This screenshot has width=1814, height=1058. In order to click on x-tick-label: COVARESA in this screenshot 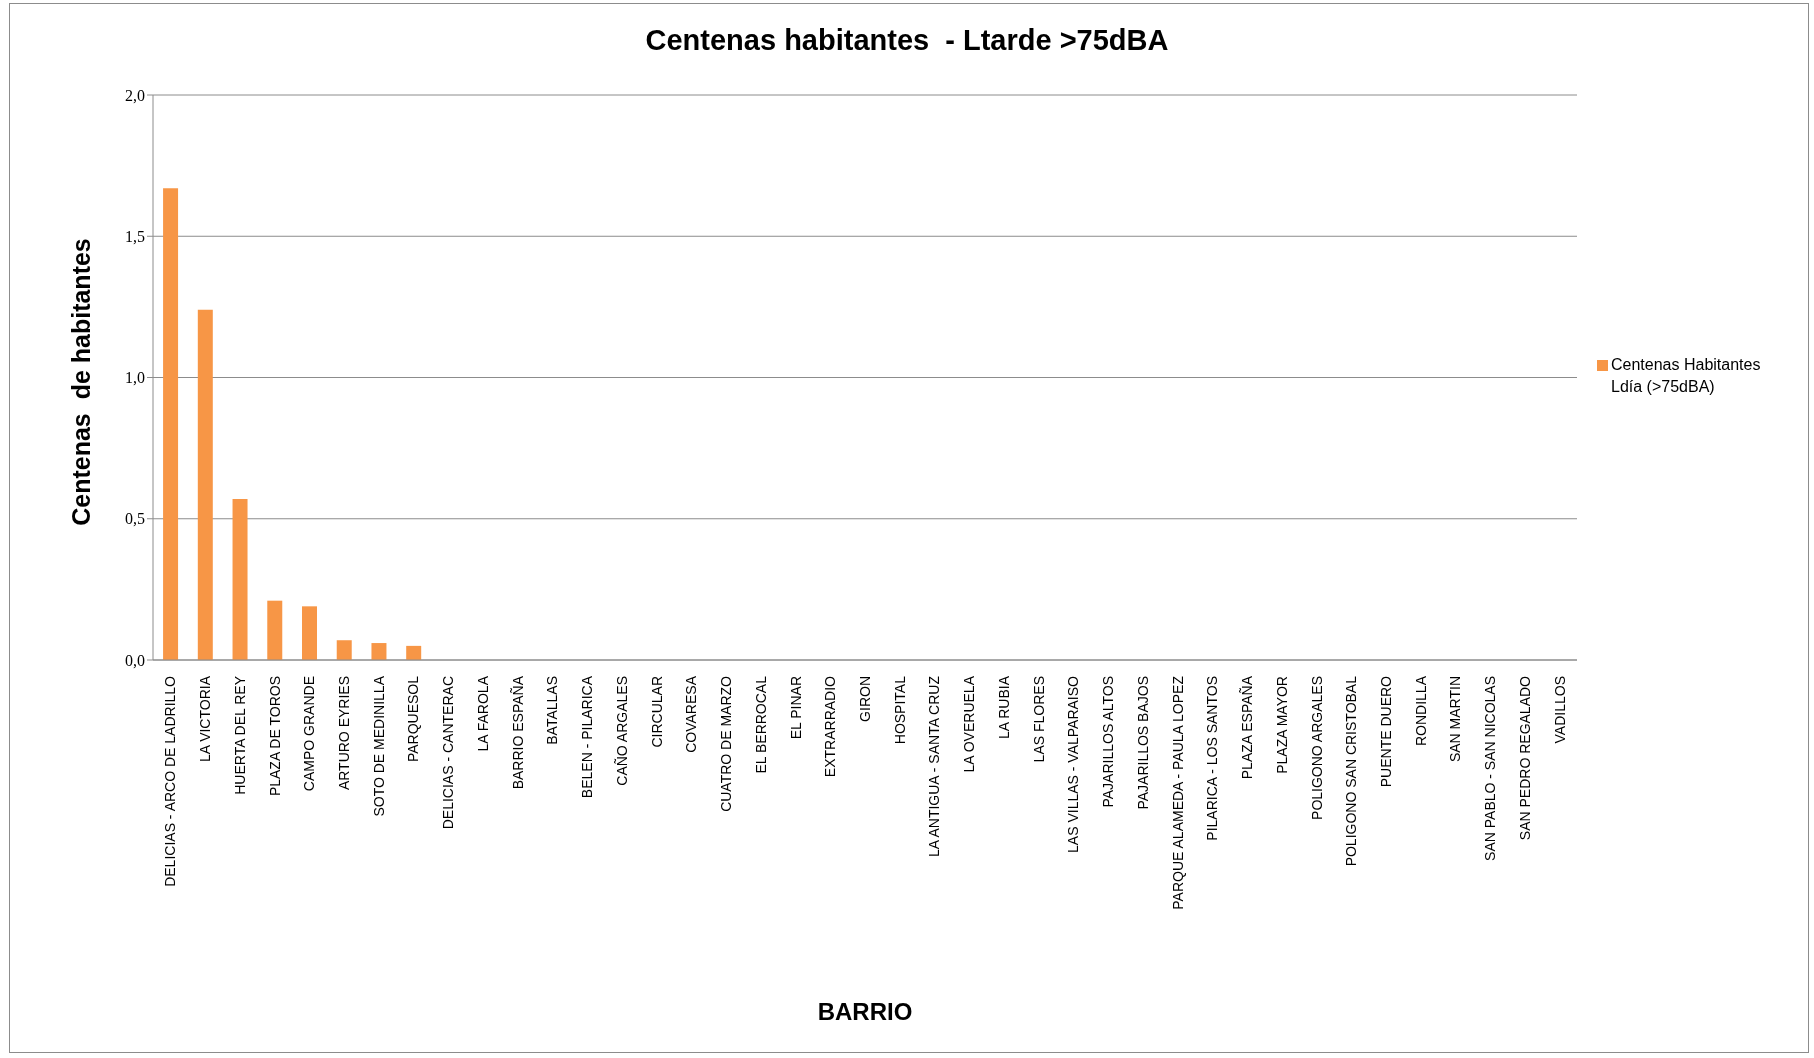, I will do `click(691, 714)`.